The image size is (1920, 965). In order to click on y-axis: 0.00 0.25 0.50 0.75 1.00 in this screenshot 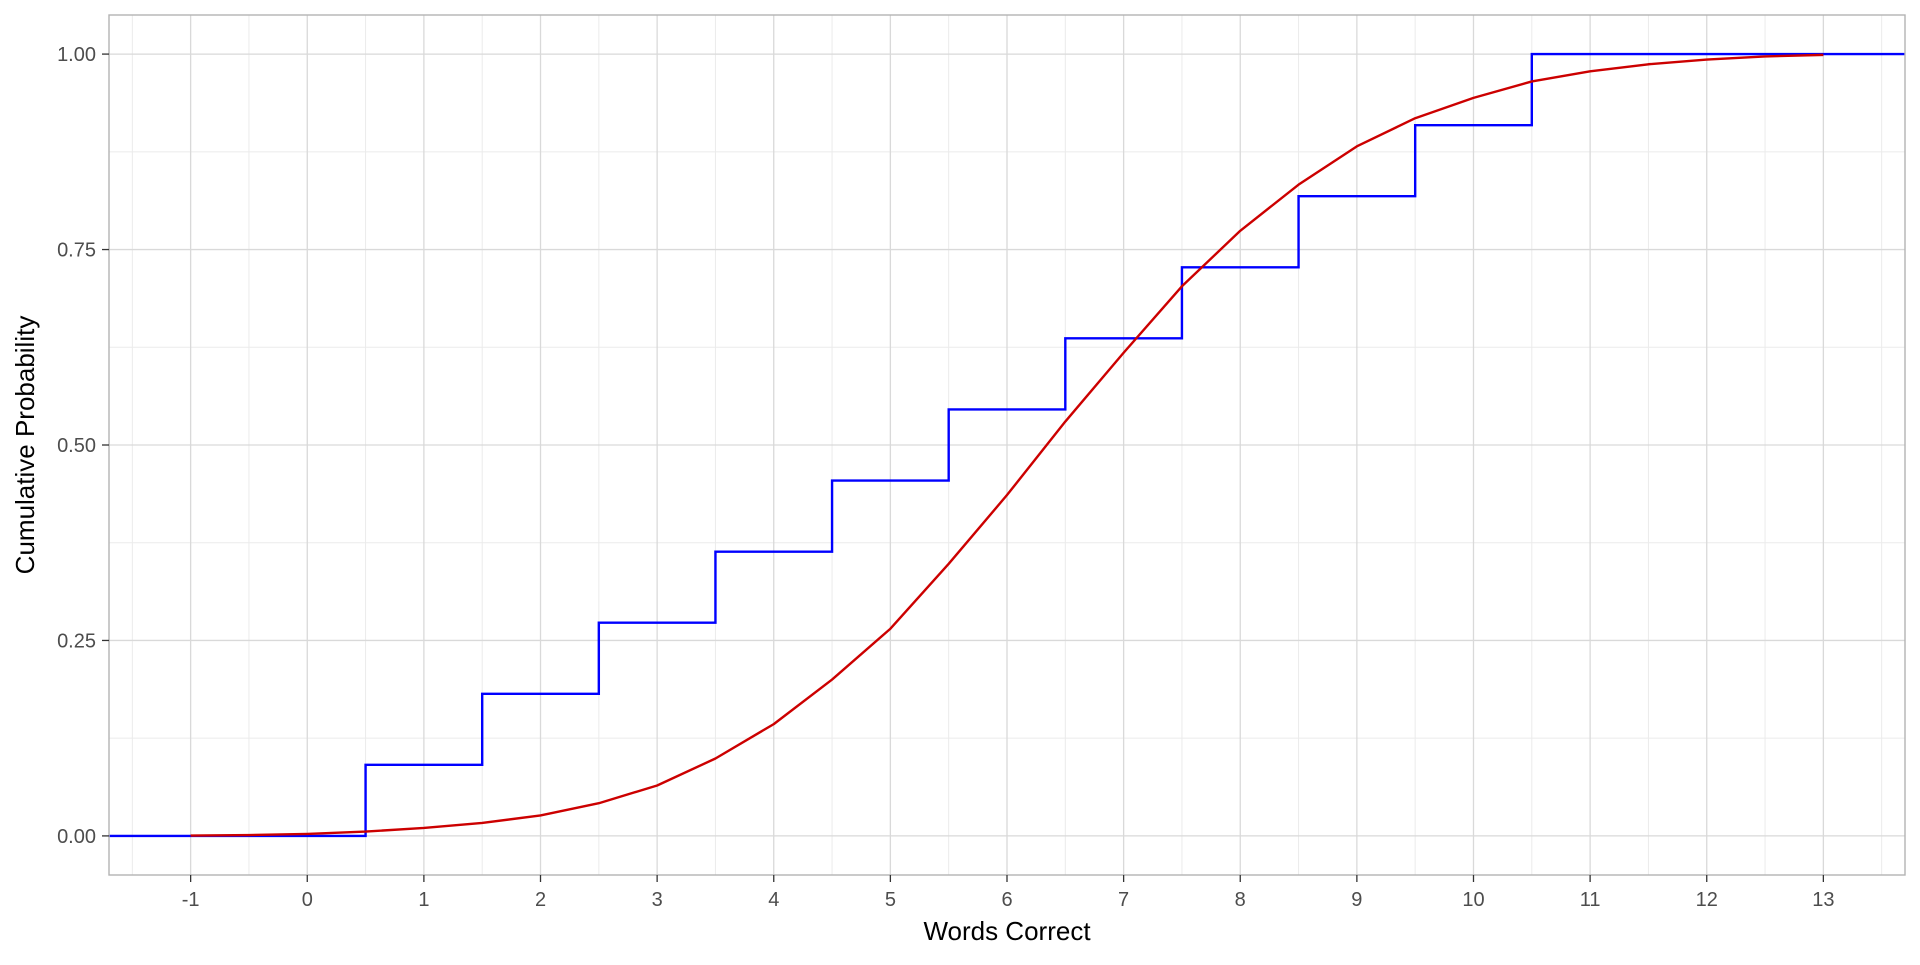, I will do `click(83, 446)`.